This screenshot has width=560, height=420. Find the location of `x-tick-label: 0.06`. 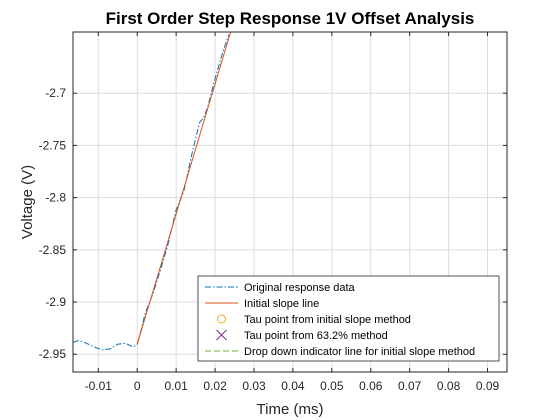

x-tick-label: 0.06 is located at coordinates (371, 386).